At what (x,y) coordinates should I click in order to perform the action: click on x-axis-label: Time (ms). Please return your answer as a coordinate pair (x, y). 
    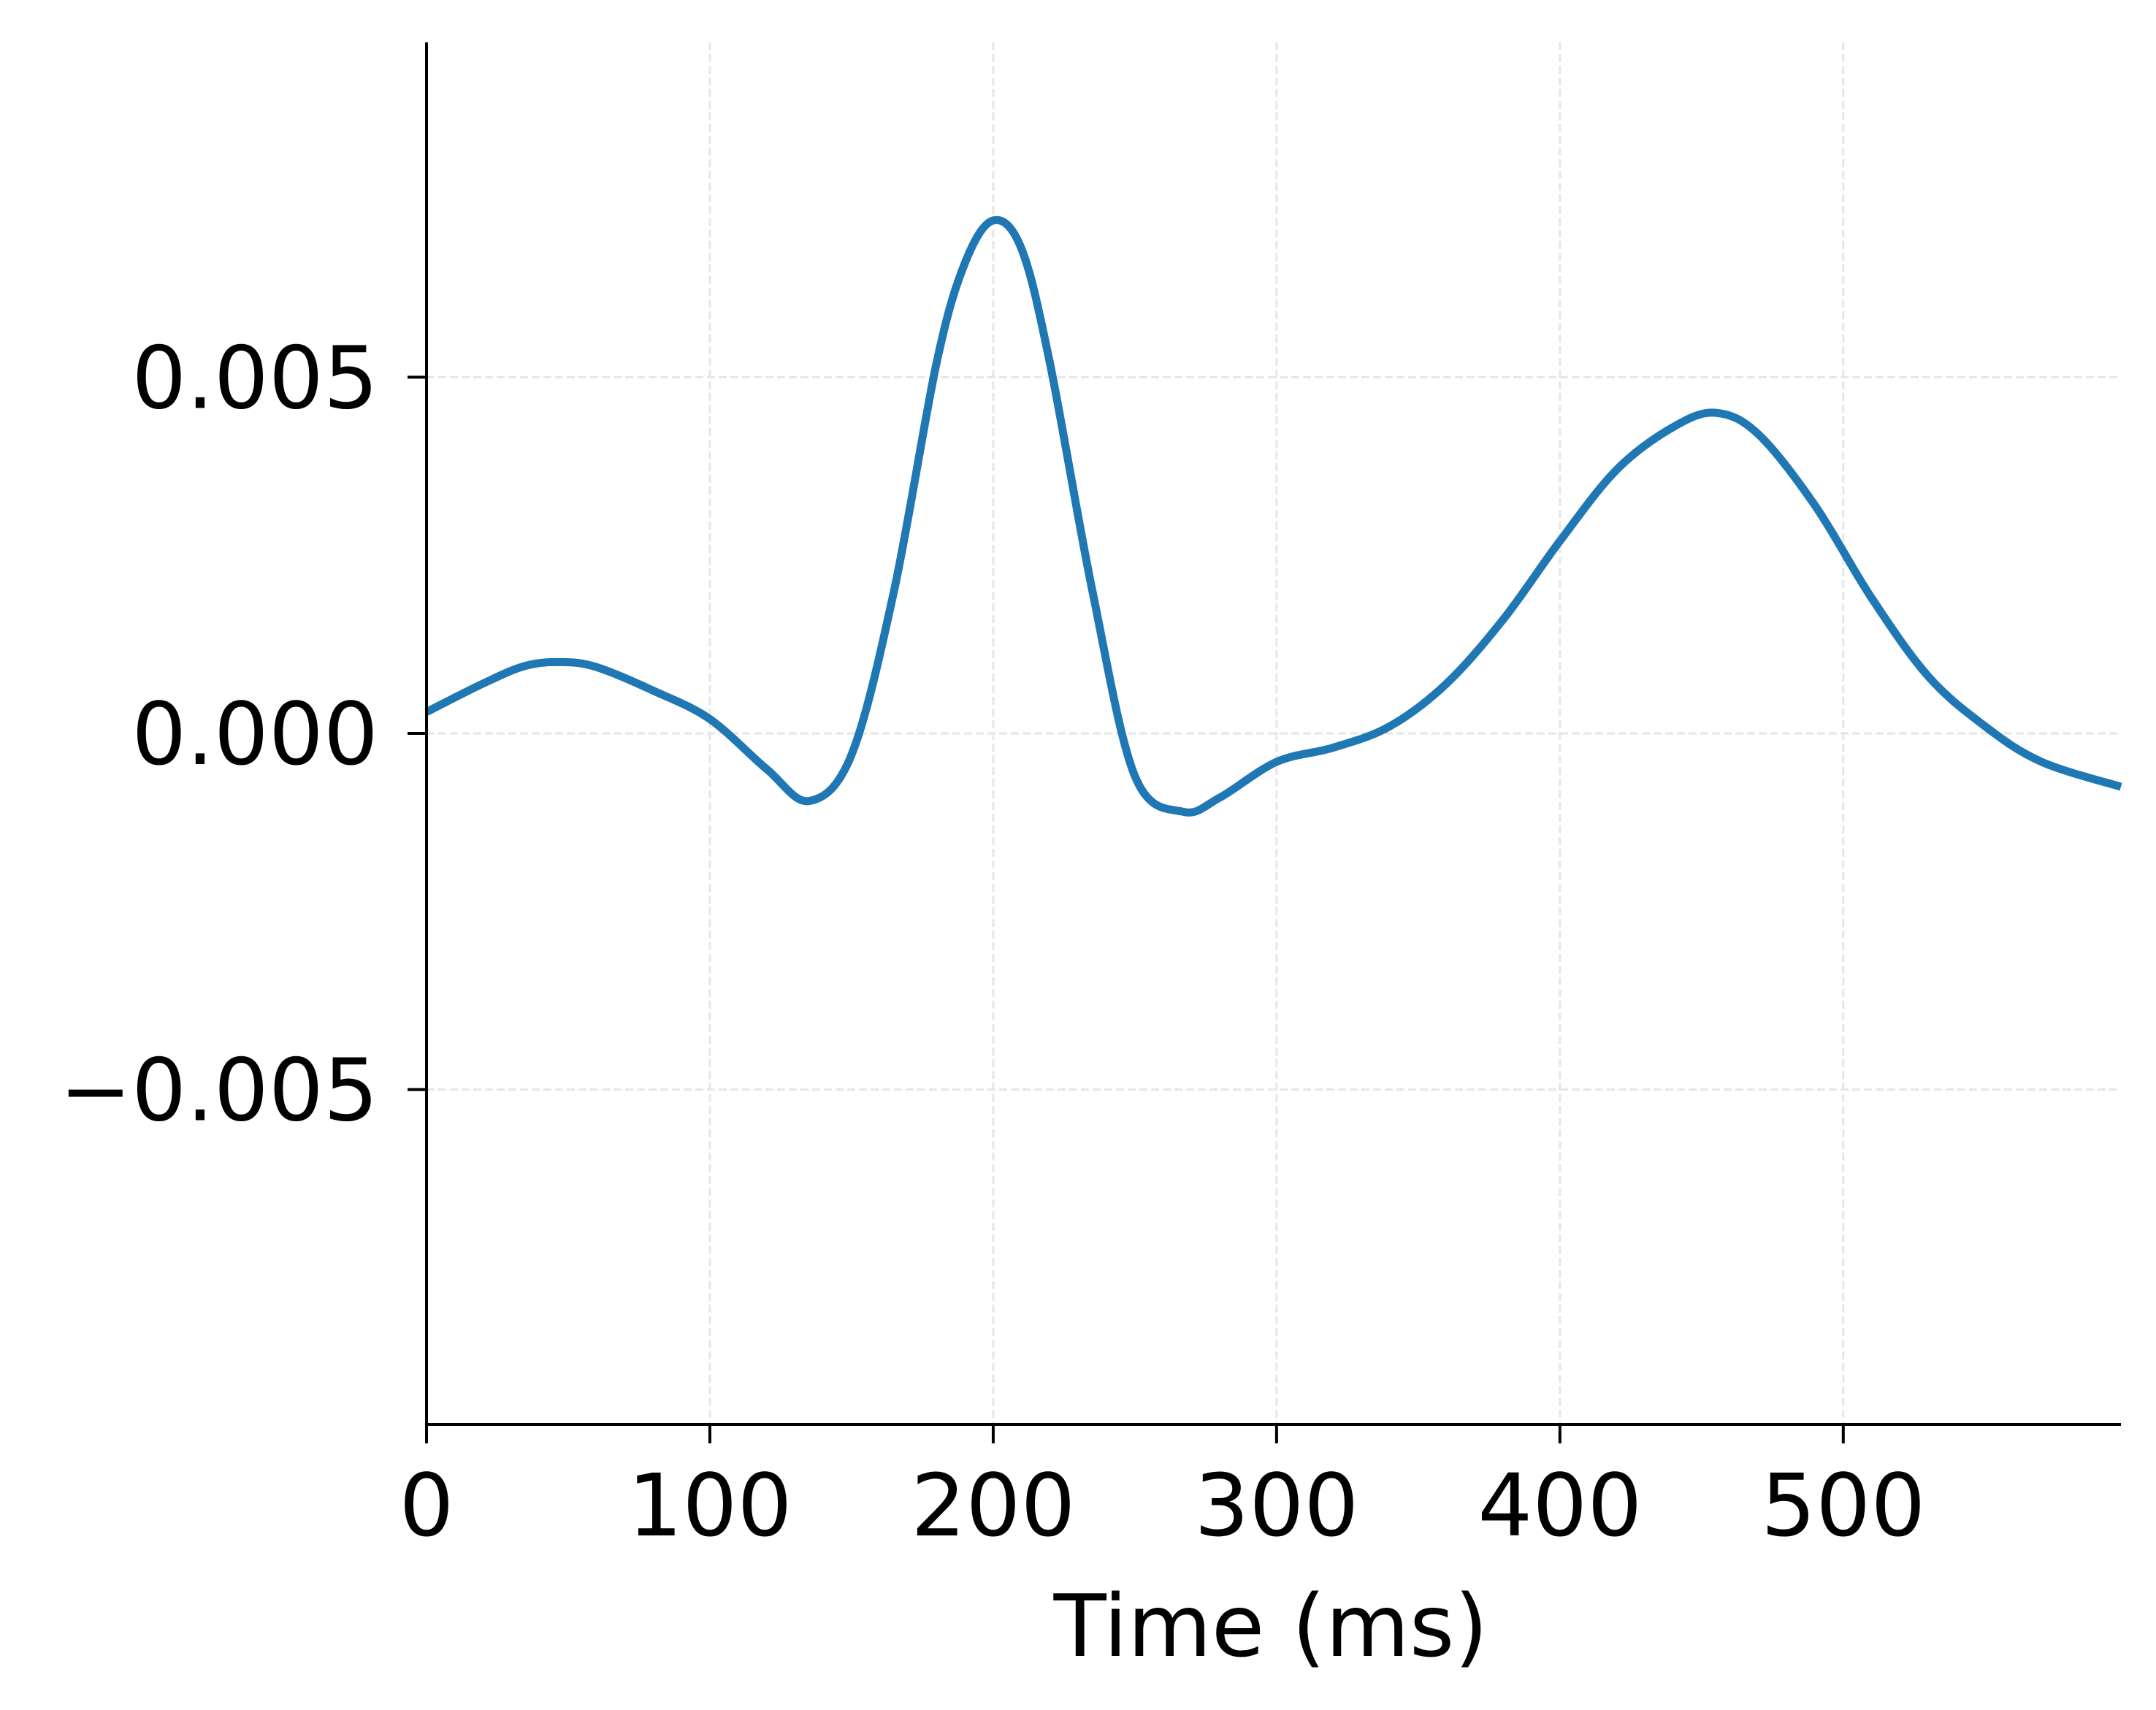
    Looking at the image, I should click on (1271, 1626).